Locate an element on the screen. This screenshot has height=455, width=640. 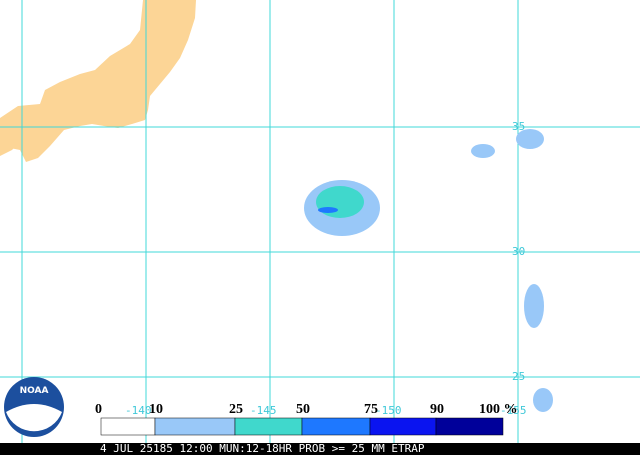
legend-label: 100 % is located at coordinates (498, 409).